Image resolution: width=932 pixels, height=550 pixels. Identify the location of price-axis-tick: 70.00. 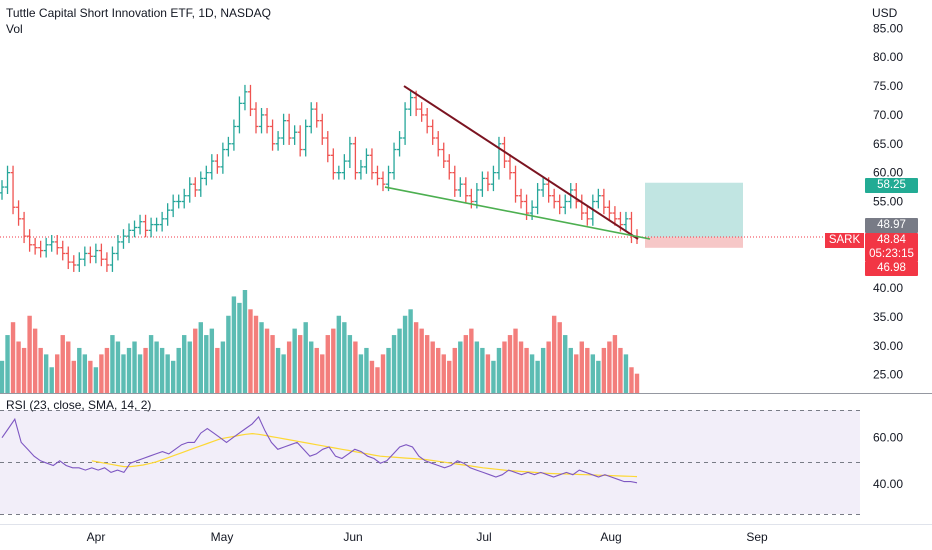
(888, 115).